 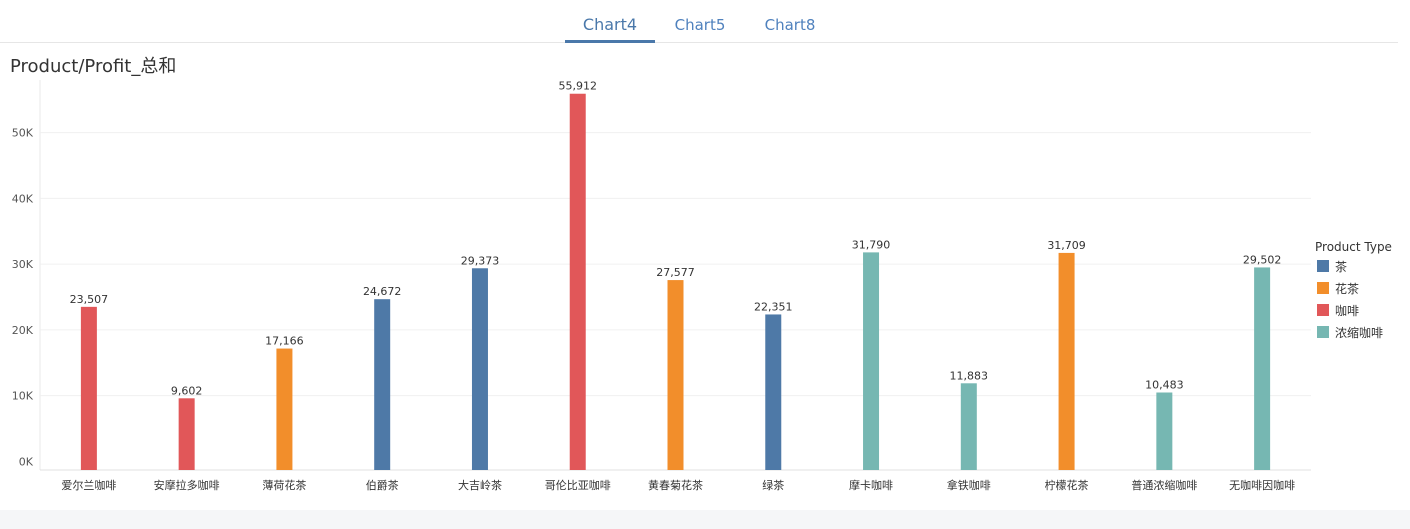 What do you see at coordinates (1347, 288) in the screenshot?
I see `legend-item-label: 花茶` at bounding box center [1347, 288].